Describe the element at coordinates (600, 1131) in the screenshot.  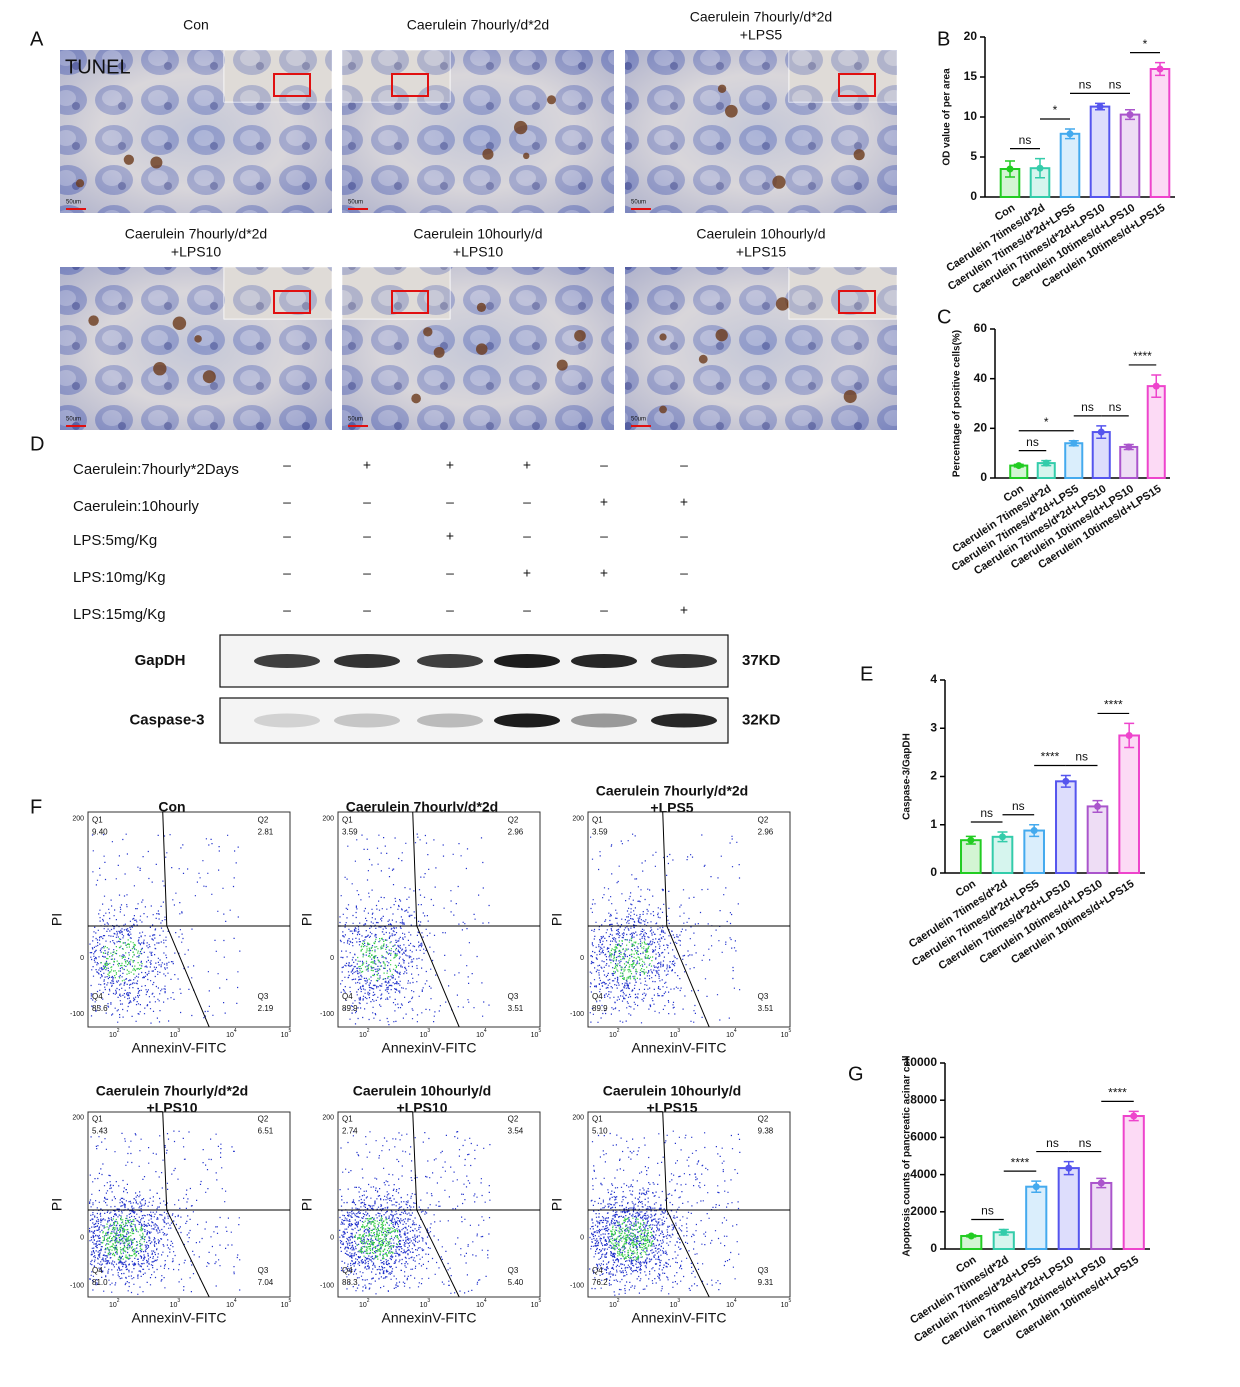
I see `quadrant-percent: 5.10` at that location.